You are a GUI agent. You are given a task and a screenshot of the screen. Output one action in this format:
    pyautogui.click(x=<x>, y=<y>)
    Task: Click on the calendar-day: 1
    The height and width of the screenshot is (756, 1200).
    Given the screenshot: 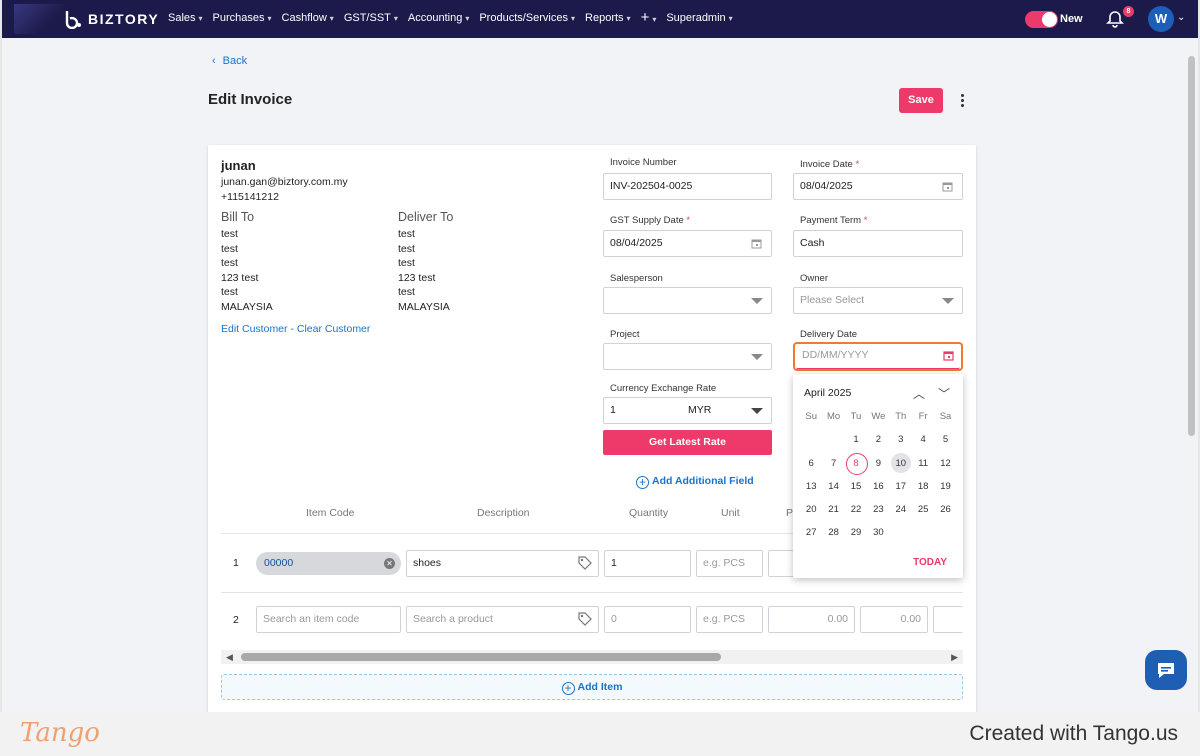 What is the action you would take?
    pyautogui.click(x=856, y=440)
    